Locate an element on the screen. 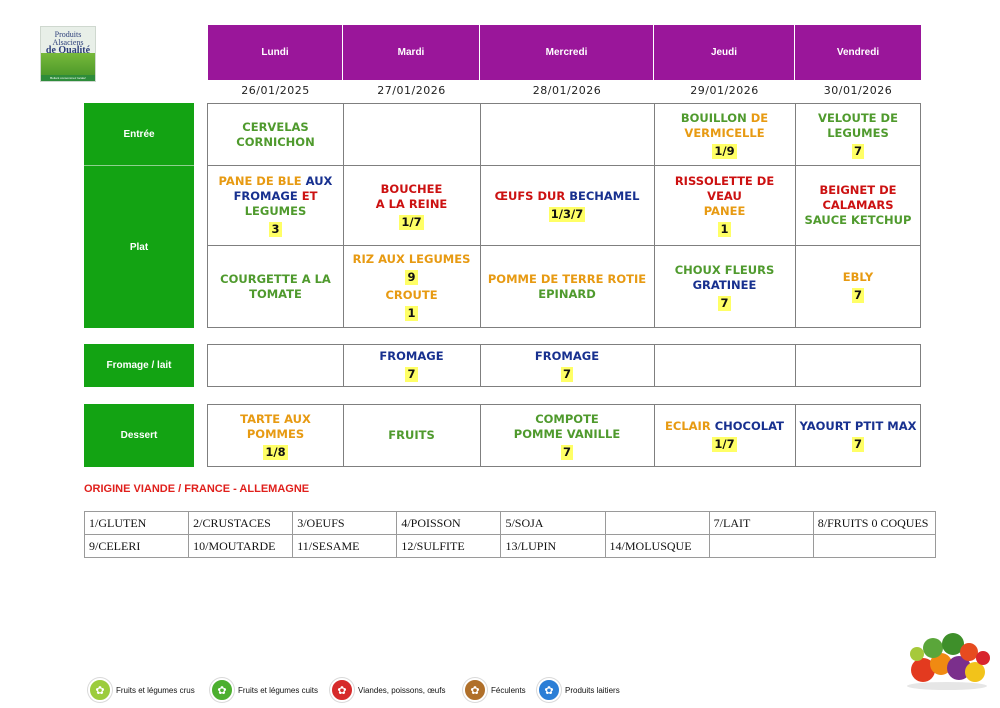  day-header-mardi: Mardi is located at coordinates (411, 52).